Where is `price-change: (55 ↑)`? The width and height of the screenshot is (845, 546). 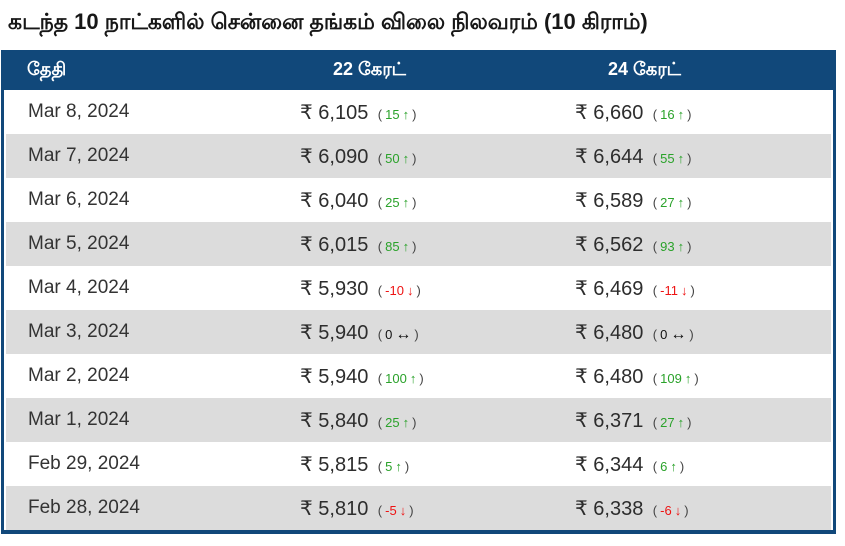 price-change: (55 ↑) is located at coordinates (672, 158).